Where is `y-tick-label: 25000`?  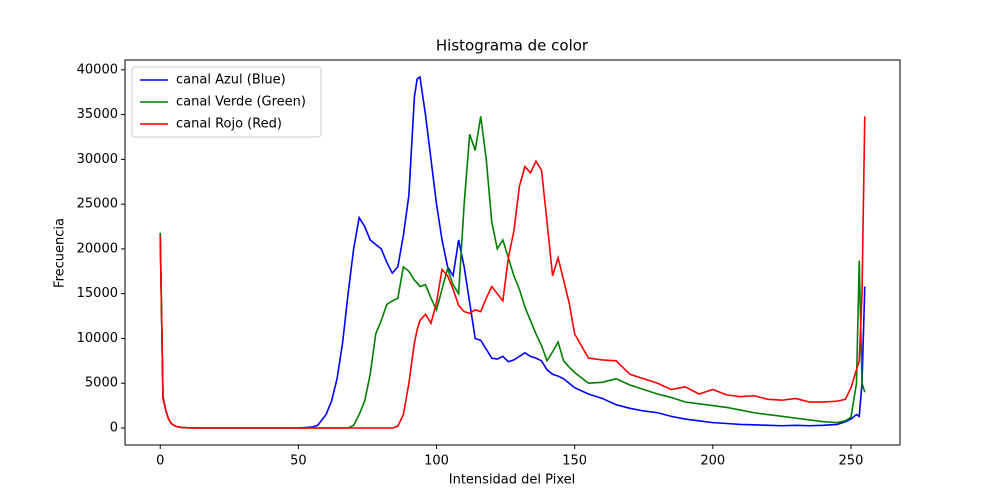
y-tick-label: 25000 is located at coordinates (97, 204).